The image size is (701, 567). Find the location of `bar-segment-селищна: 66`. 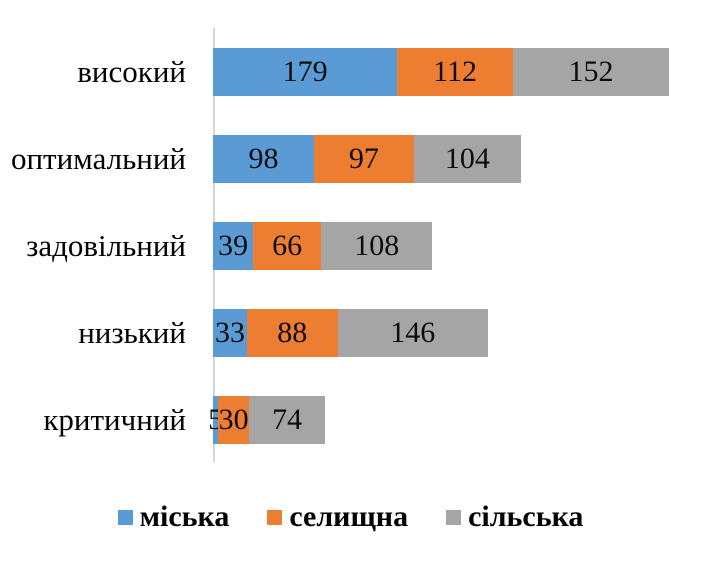

bar-segment-селищна: 66 is located at coordinates (287, 245).